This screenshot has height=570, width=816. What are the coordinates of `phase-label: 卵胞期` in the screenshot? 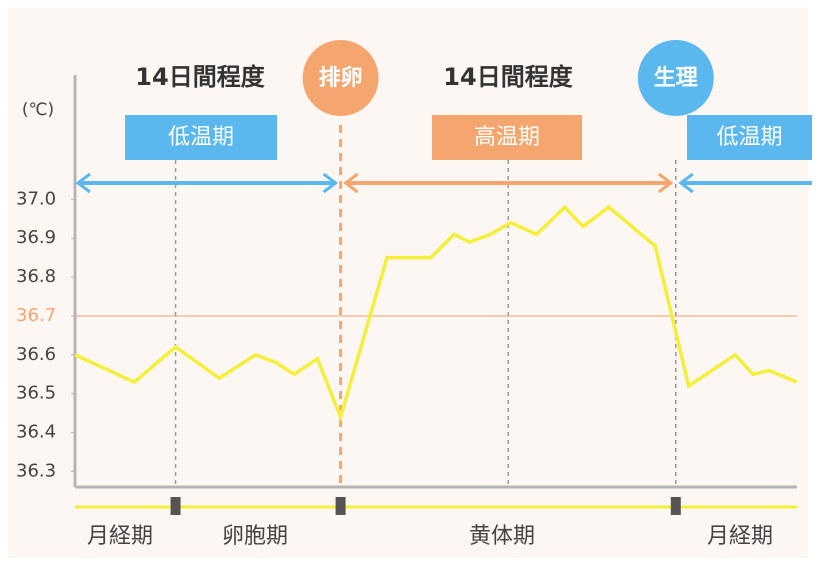 It's located at (255, 536).